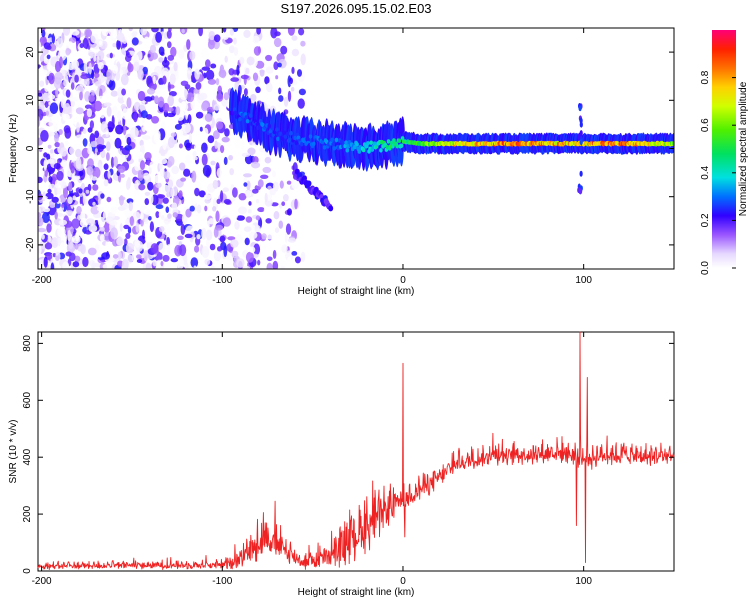  What do you see at coordinates (27, 513) in the screenshot?
I see `snr-y-tick-label: 200` at bounding box center [27, 513].